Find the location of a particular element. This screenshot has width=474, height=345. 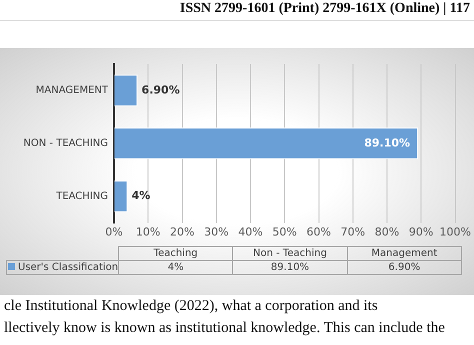

y-tick-label: MANAGEMENT is located at coordinates (72, 90).